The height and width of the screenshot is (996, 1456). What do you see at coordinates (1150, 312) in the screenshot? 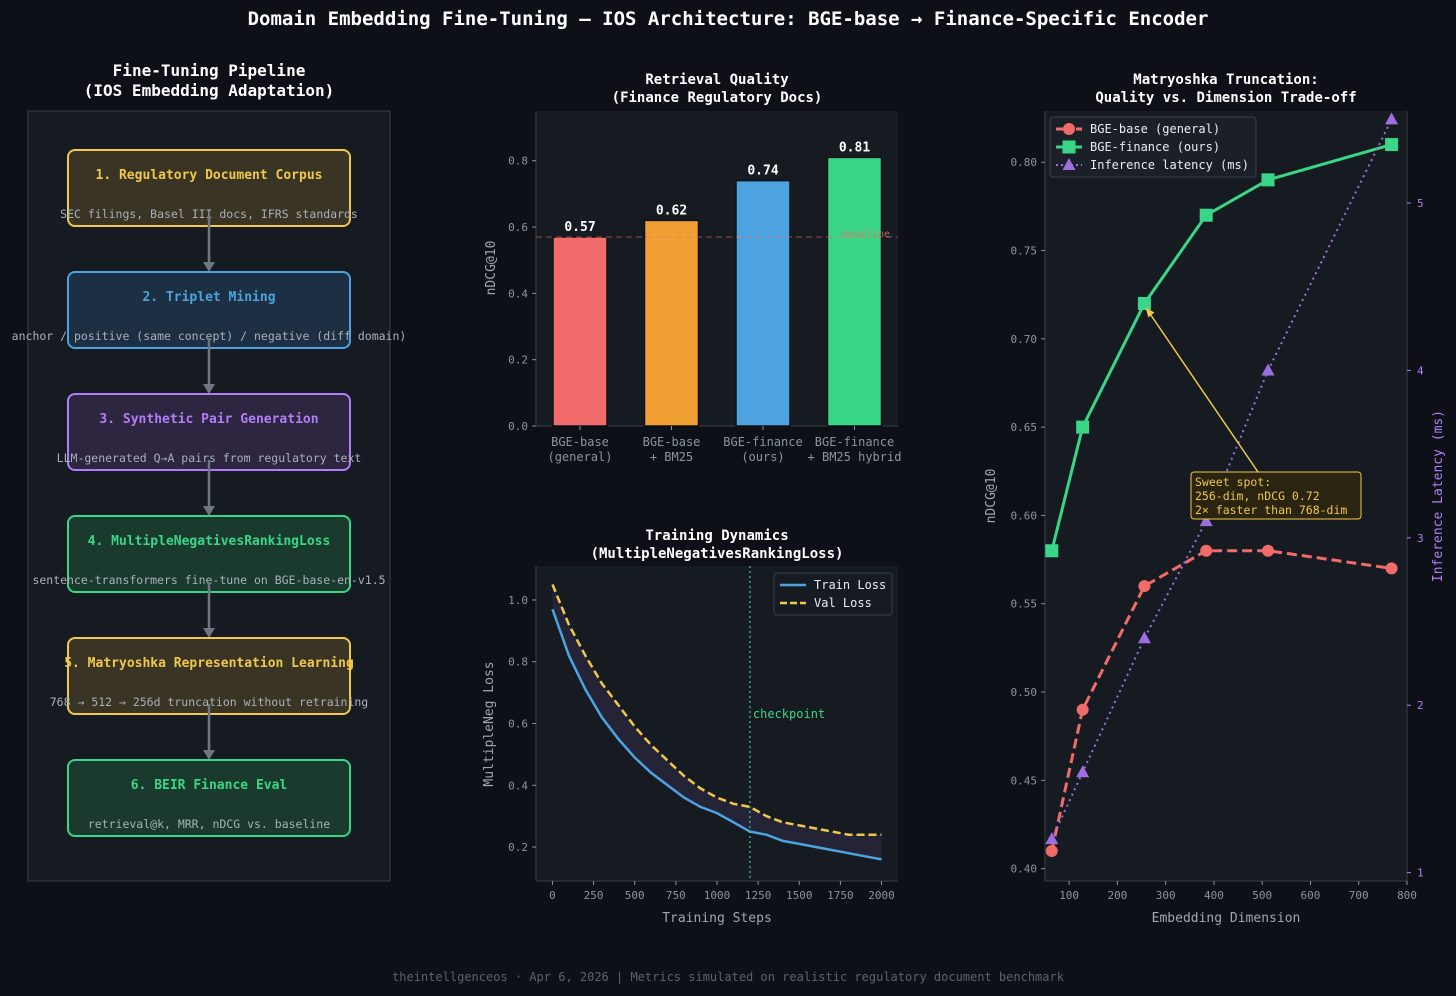
I see `matryoshka-annotation-arrowhead-icon` at bounding box center [1150, 312].